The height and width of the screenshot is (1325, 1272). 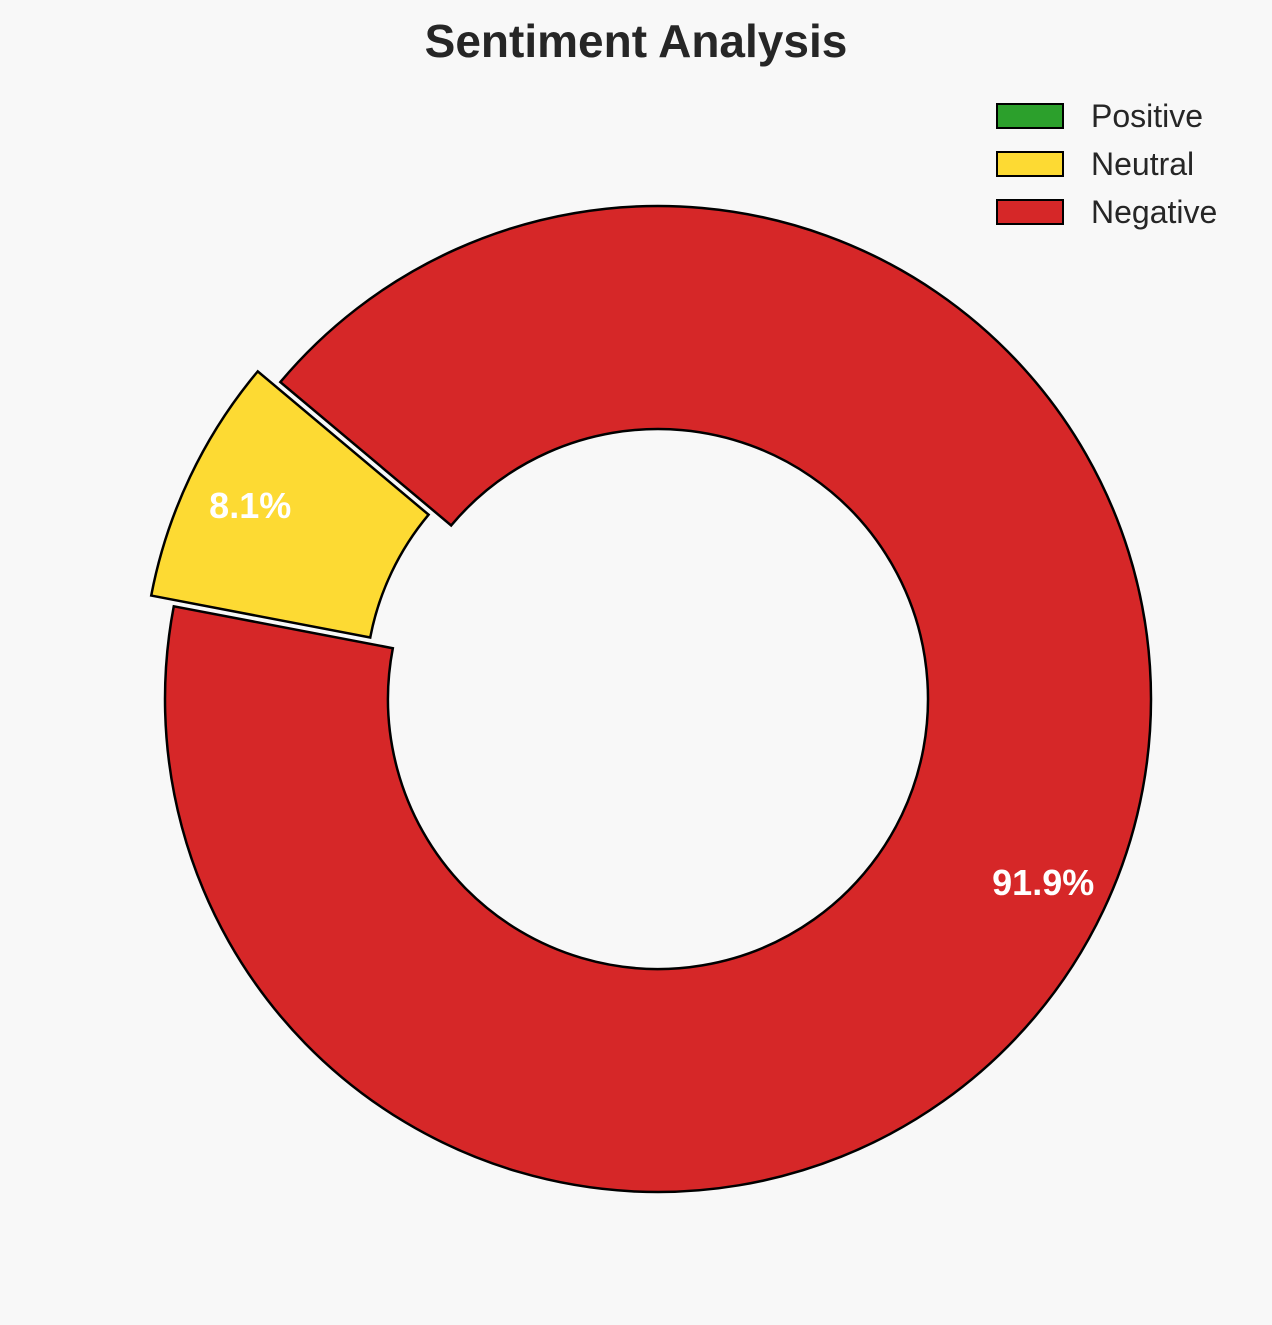 I want to click on legend-label-positive: Positive, so click(x=1147, y=116).